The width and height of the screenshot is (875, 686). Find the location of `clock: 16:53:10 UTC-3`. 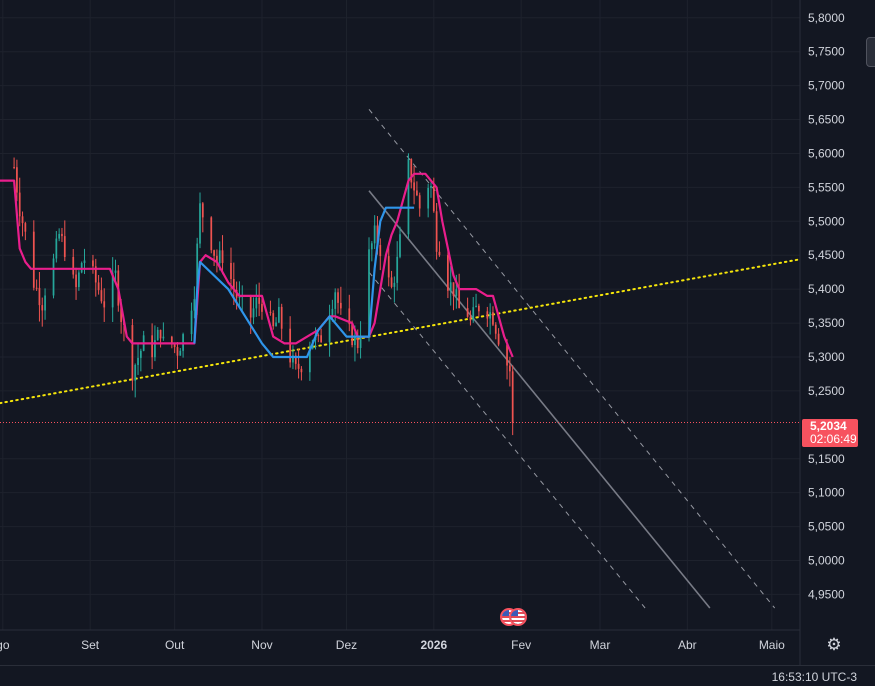

clock: 16:53:10 UTC-3 is located at coordinates (814, 677).